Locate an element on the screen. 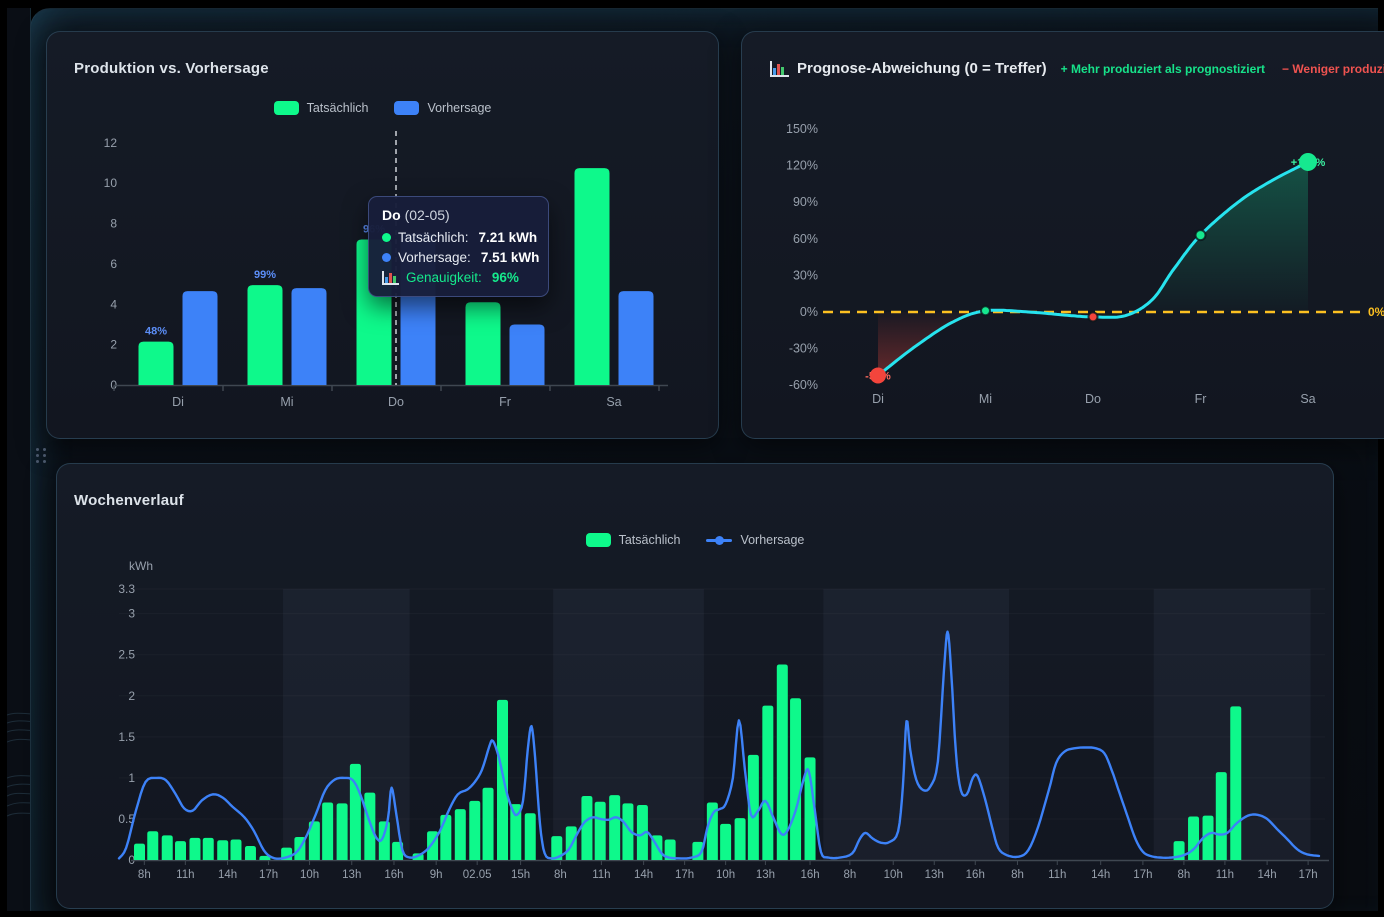 The image size is (1384, 917). x-tick-label: 02.05 is located at coordinates (477, 875).